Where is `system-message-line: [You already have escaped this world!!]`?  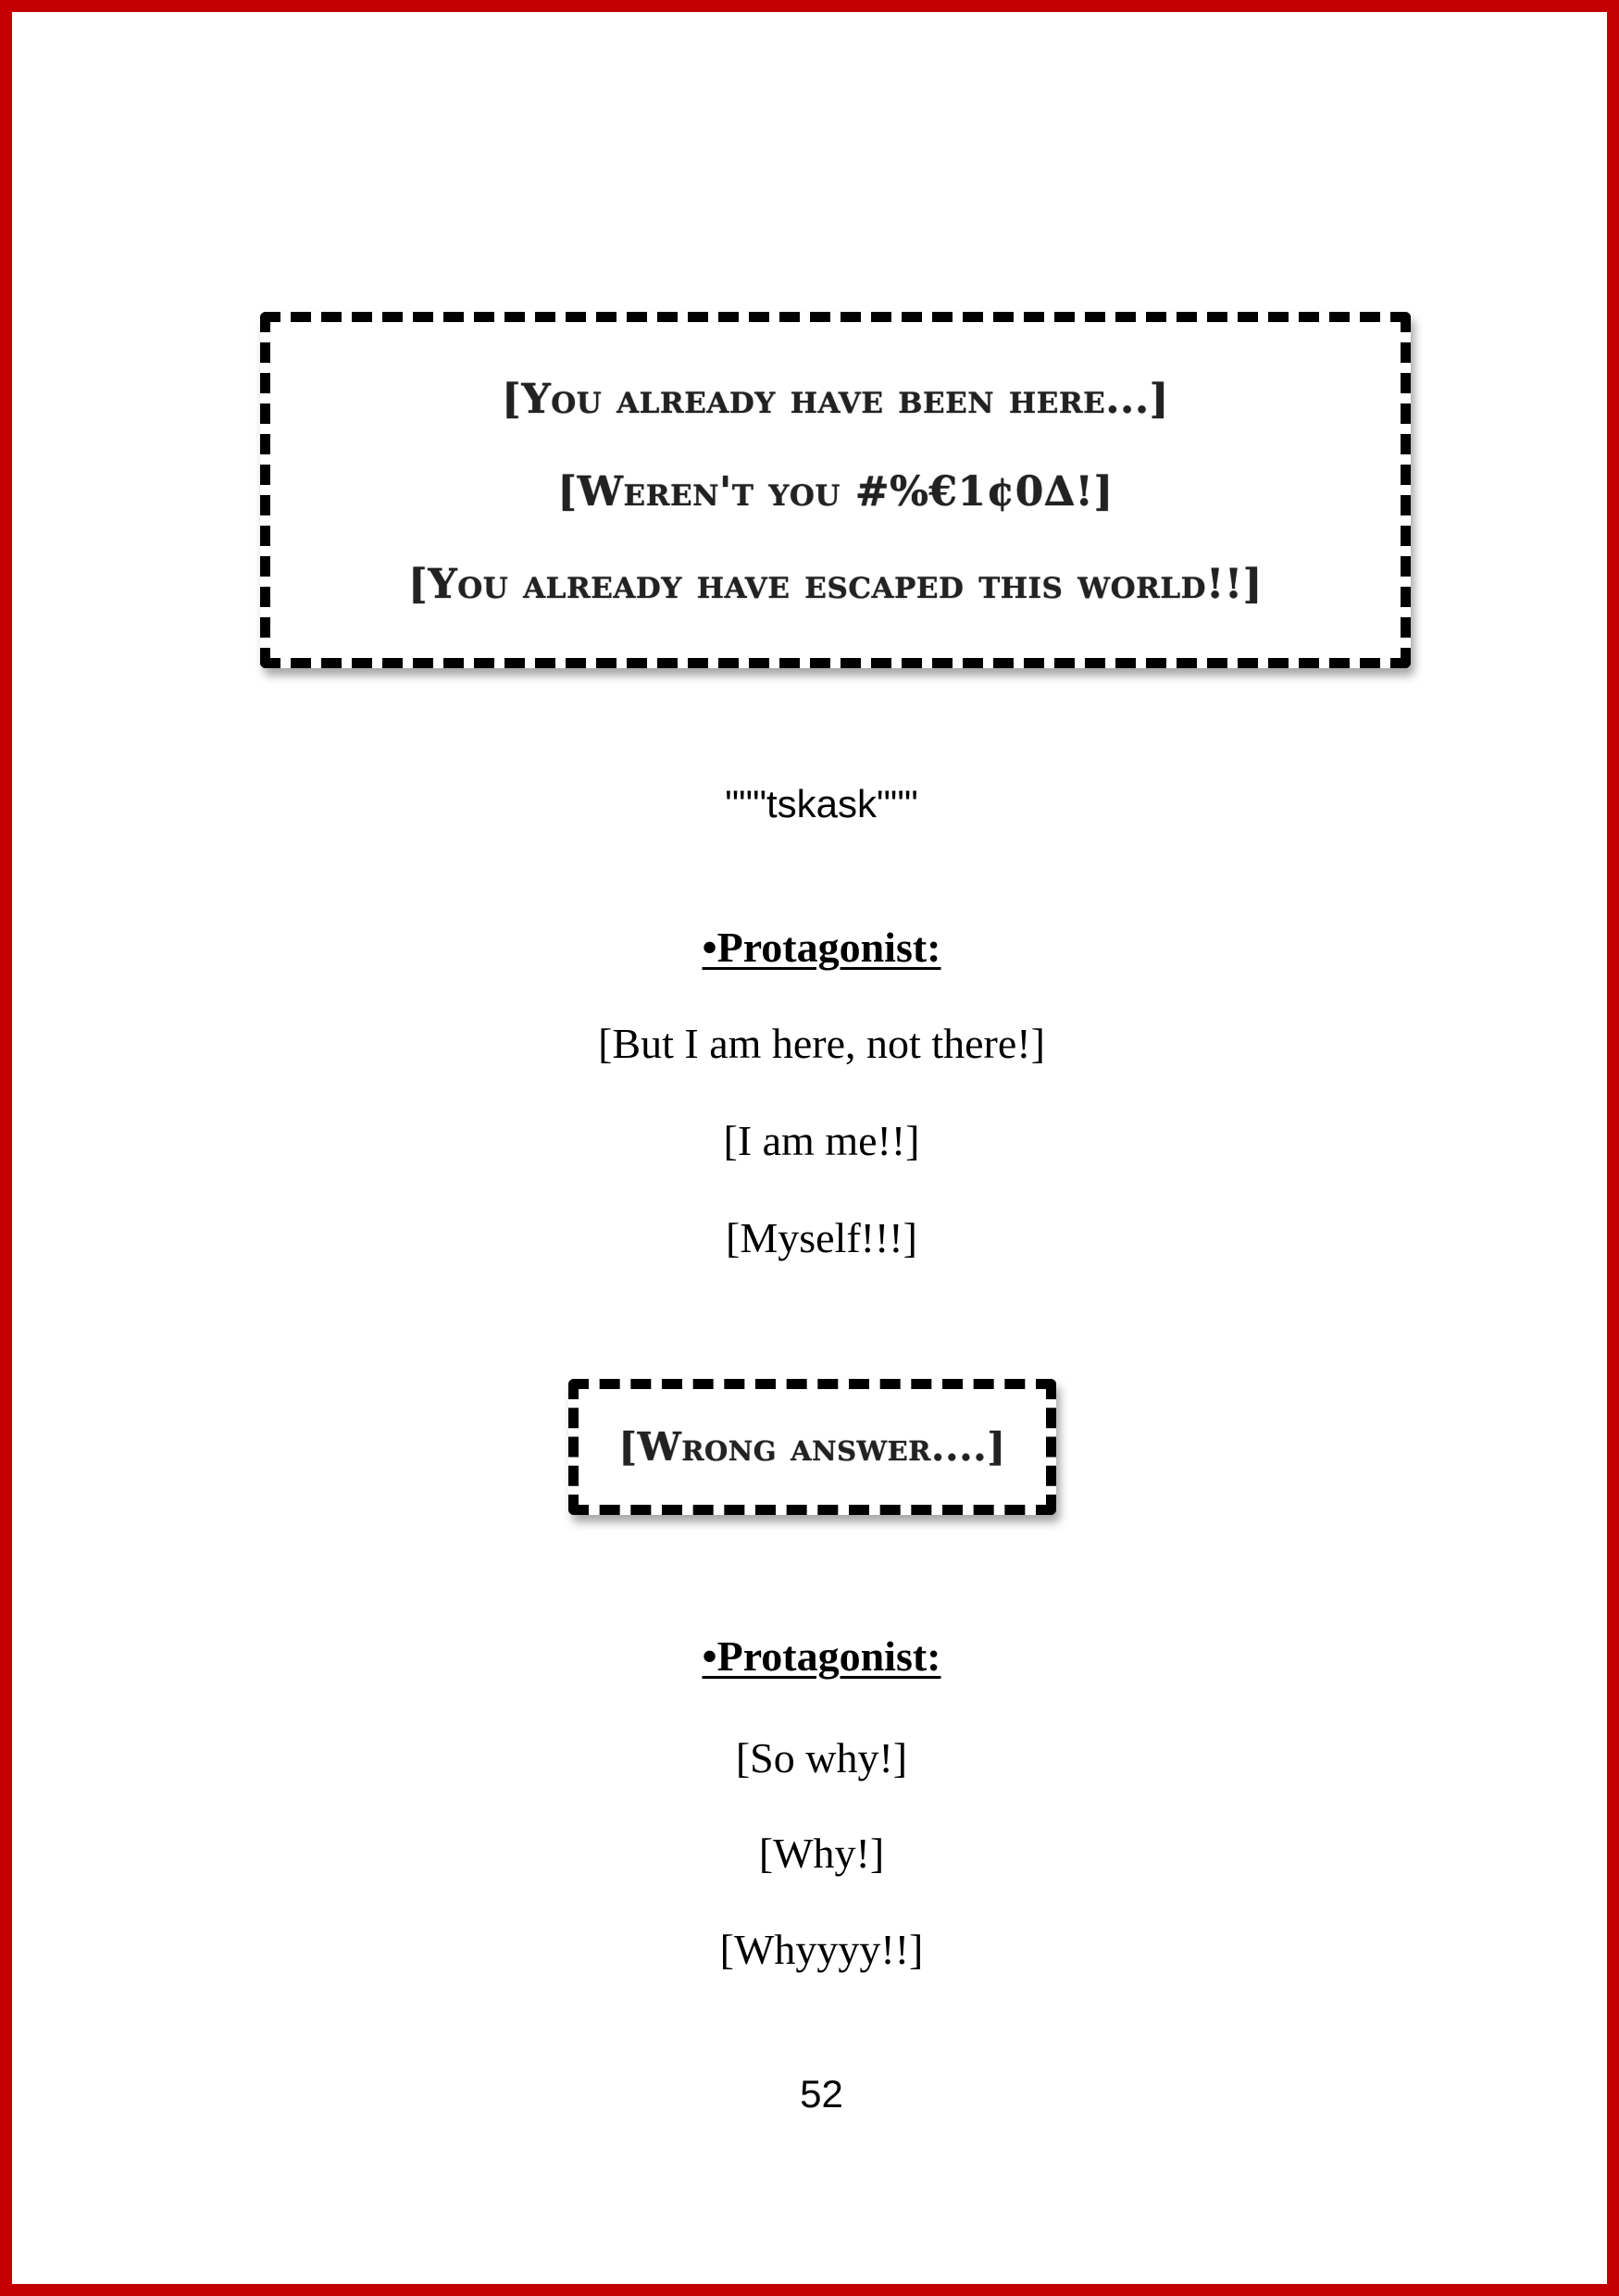 system-message-line: [You already have escaped this world!!] is located at coordinates (836, 584).